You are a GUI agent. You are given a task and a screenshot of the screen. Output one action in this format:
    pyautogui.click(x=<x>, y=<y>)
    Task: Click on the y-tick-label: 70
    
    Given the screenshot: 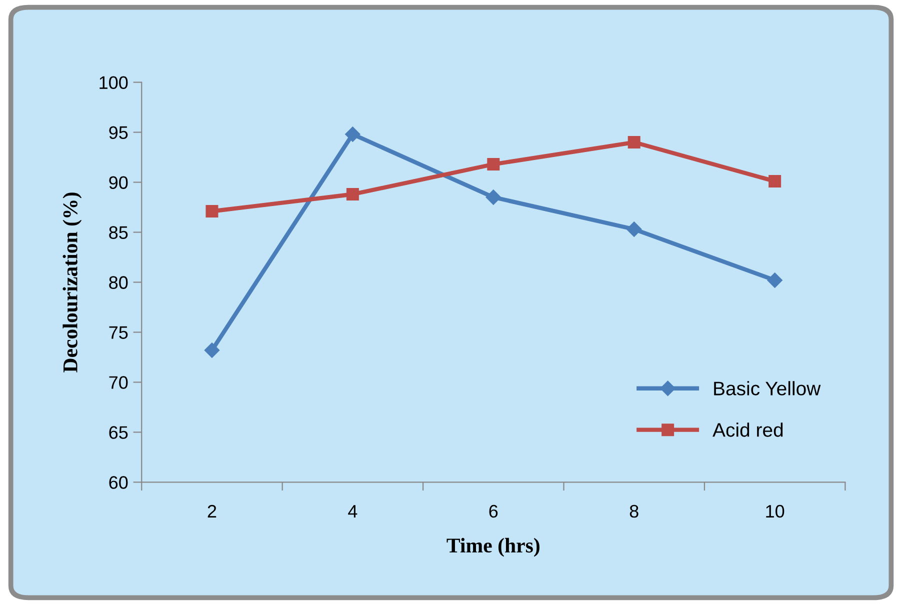 What is the action you would take?
    pyautogui.click(x=118, y=382)
    